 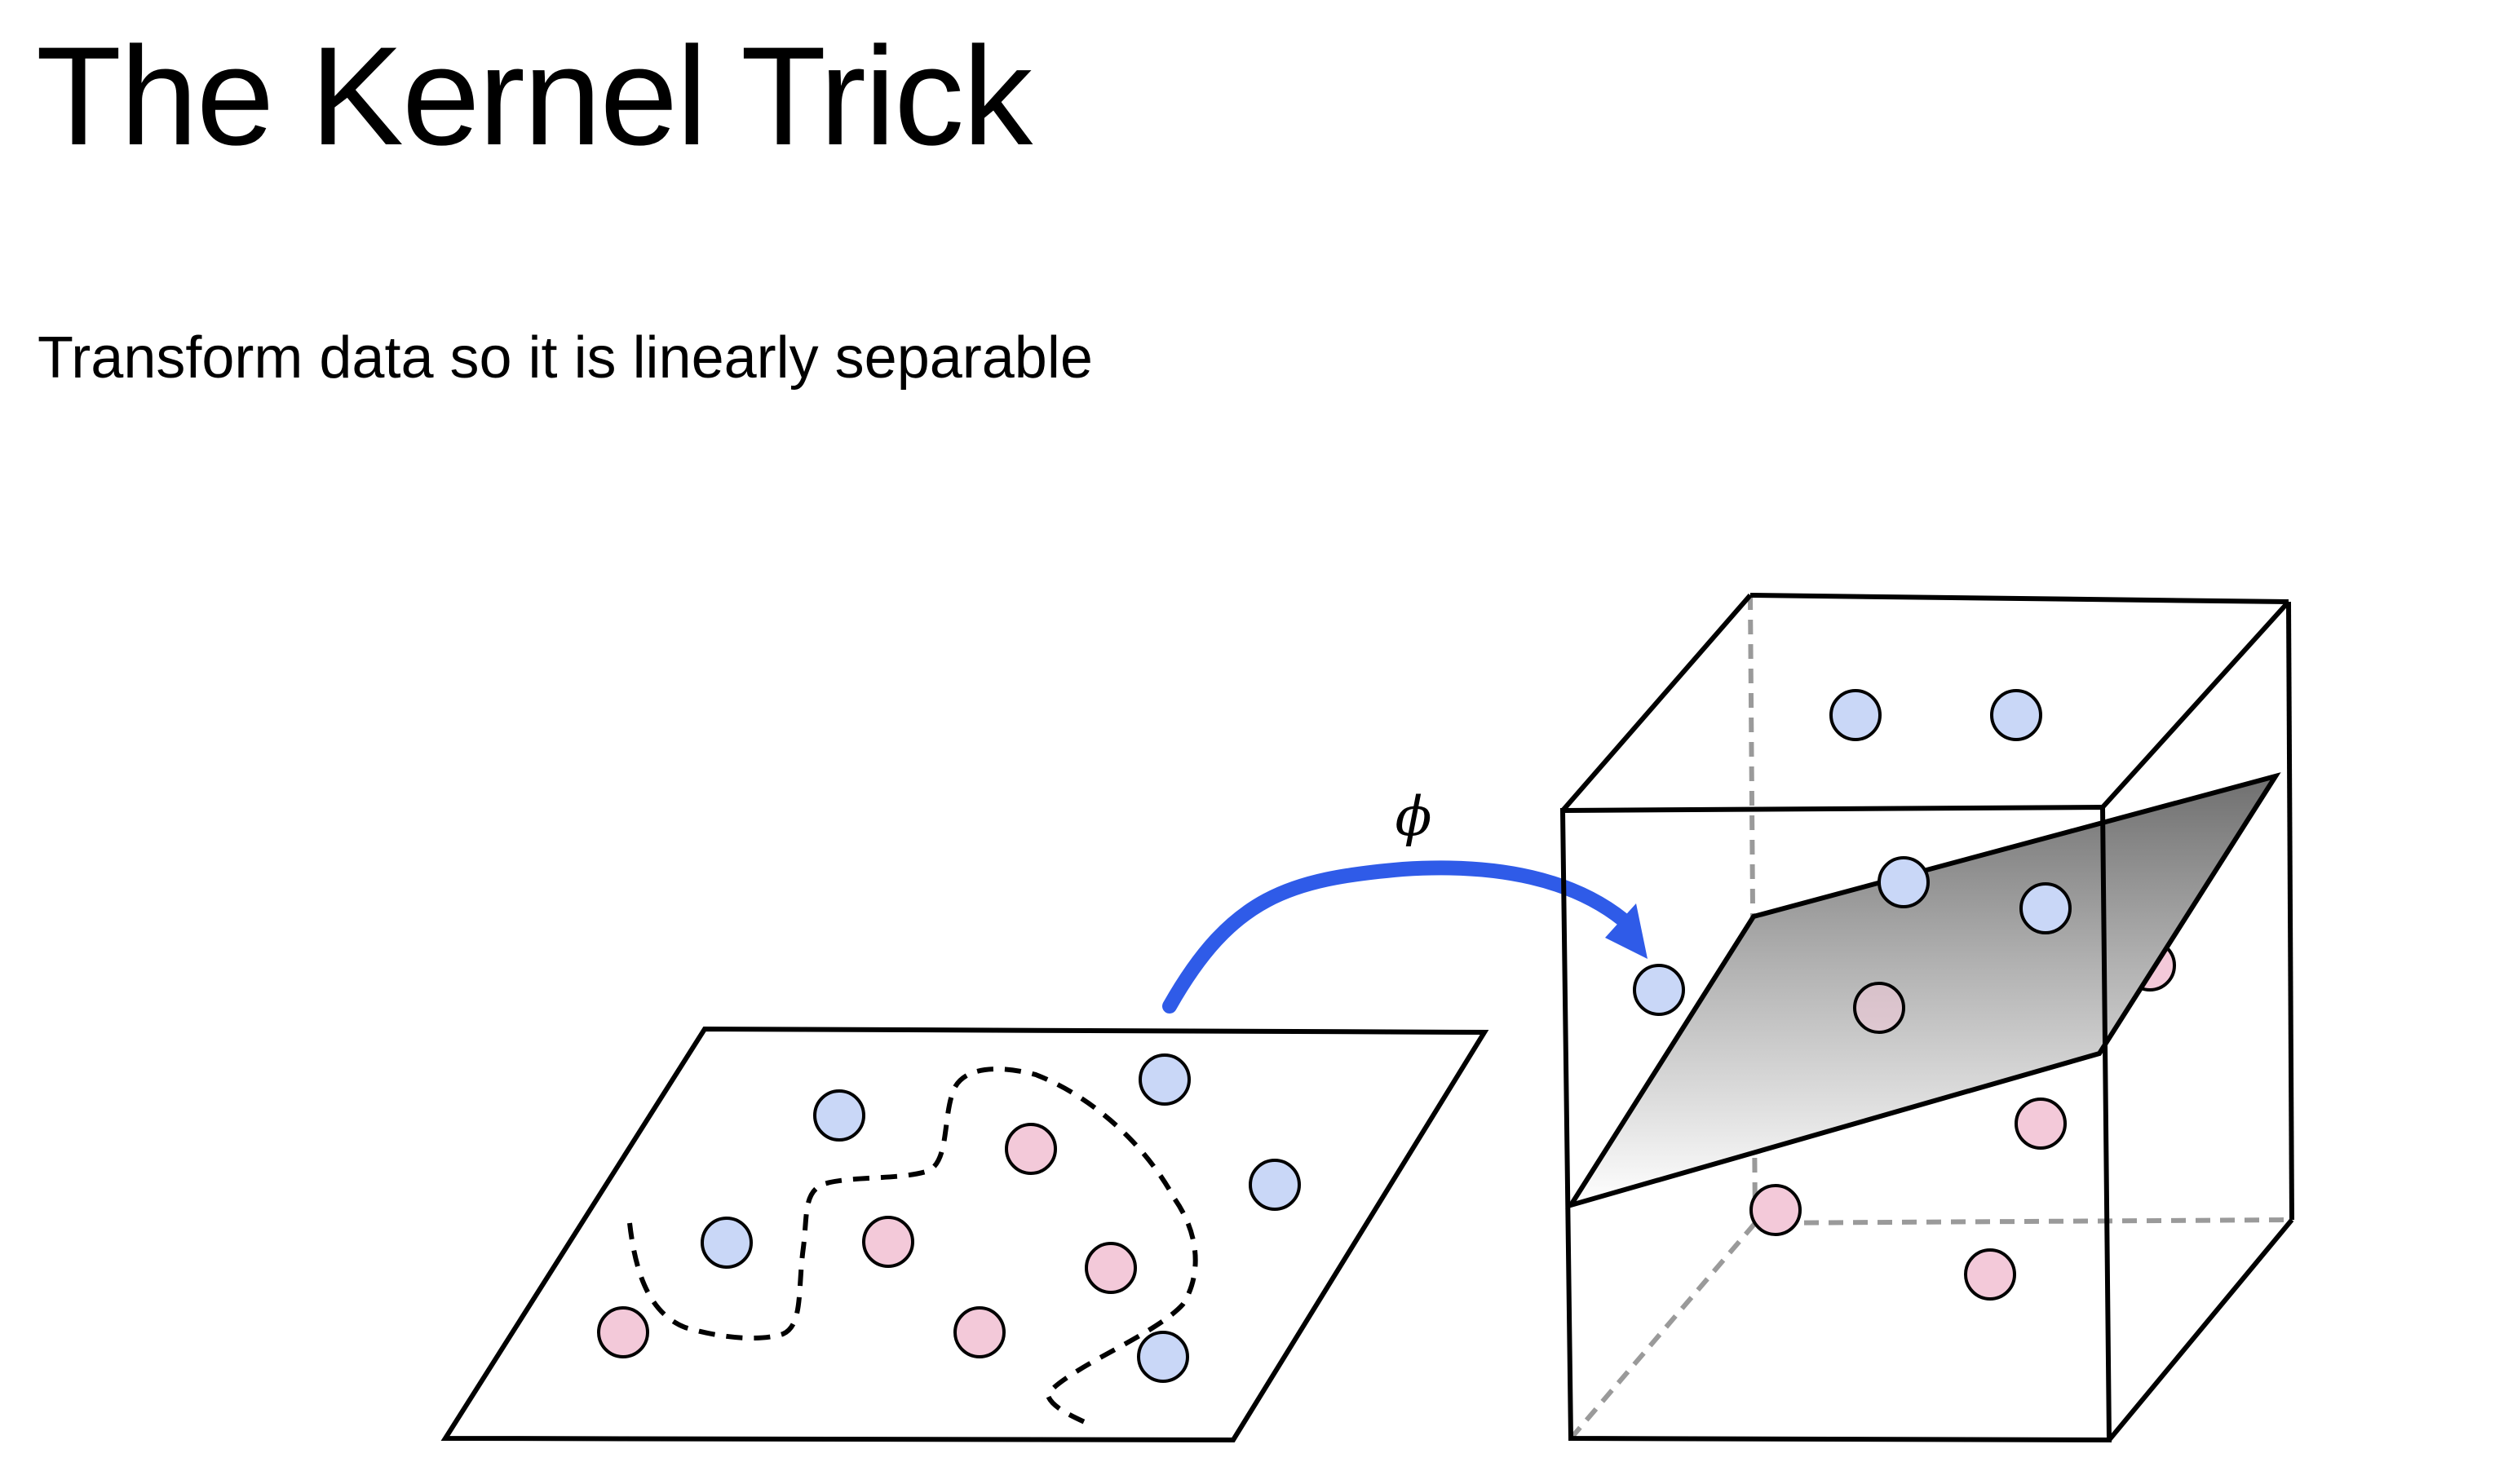 What do you see at coordinates (1413, 816) in the screenshot?
I see `phi-label: ϕ` at bounding box center [1413, 816].